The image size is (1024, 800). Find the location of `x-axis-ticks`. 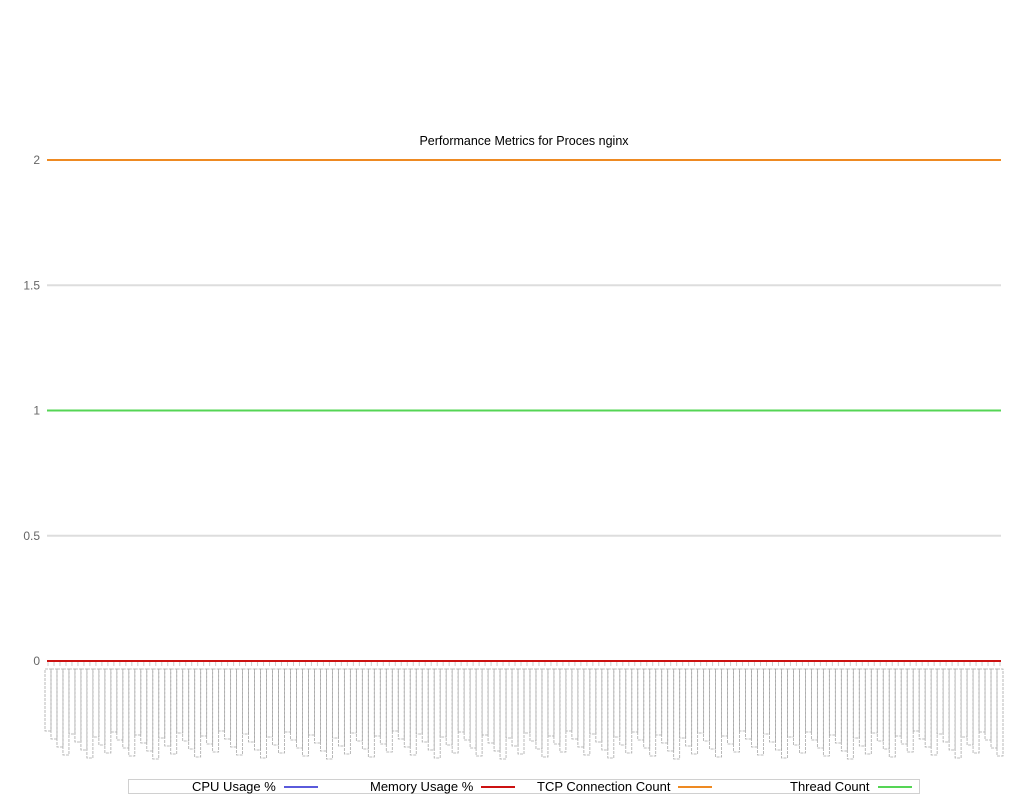

x-axis-ticks is located at coordinates (524, 710).